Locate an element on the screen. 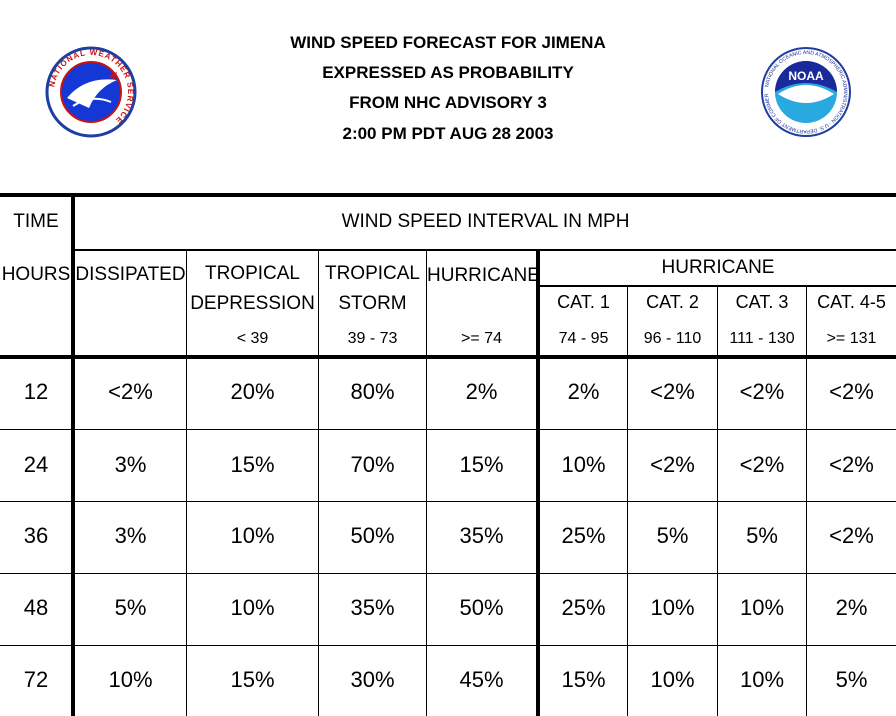 The image size is (896, 716). col-td-range: < 39 is located at coordinates (252, 338).